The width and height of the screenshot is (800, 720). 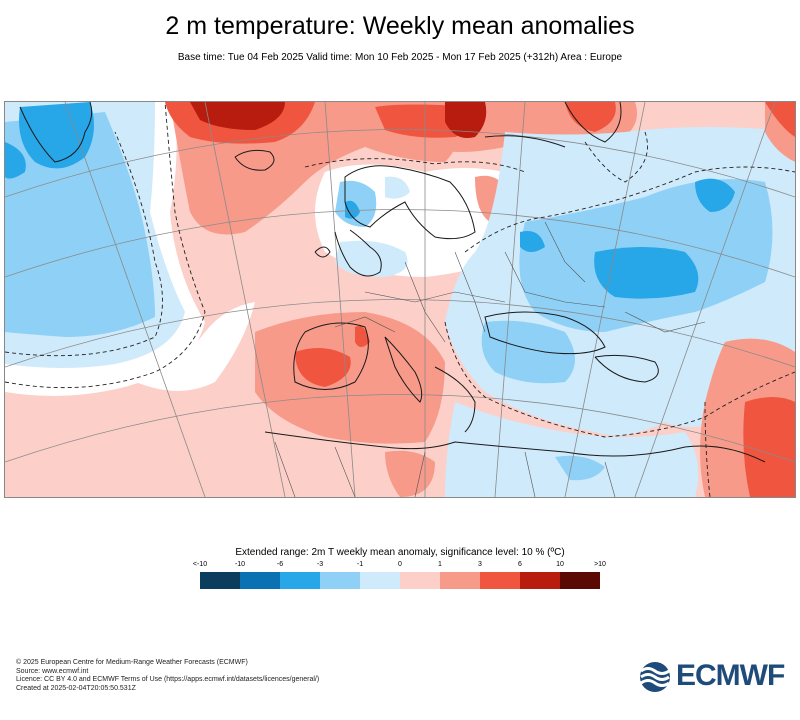 What do you see at coordinates (320, 564) in the screenshot?
I see `legend-tick-label: -3` at bounding box center [320, 564].